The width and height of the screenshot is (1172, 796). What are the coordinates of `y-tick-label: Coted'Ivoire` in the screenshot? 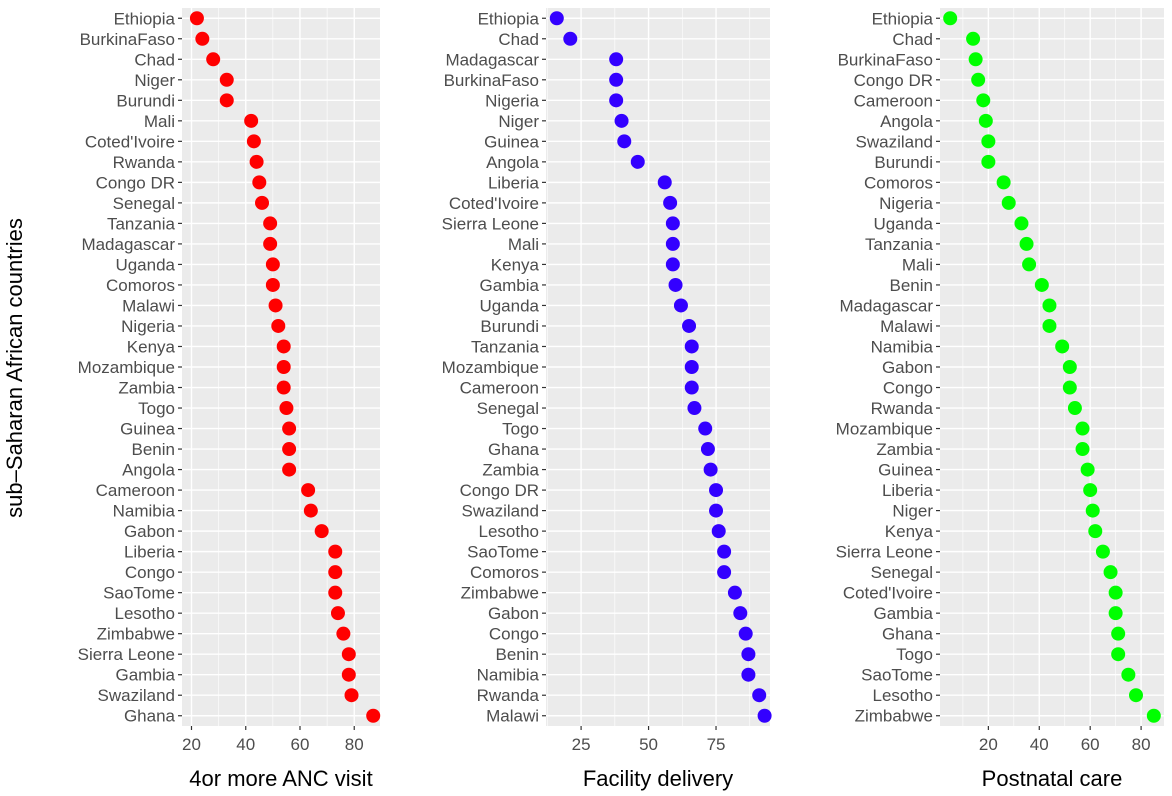 It's located at (130, 141).